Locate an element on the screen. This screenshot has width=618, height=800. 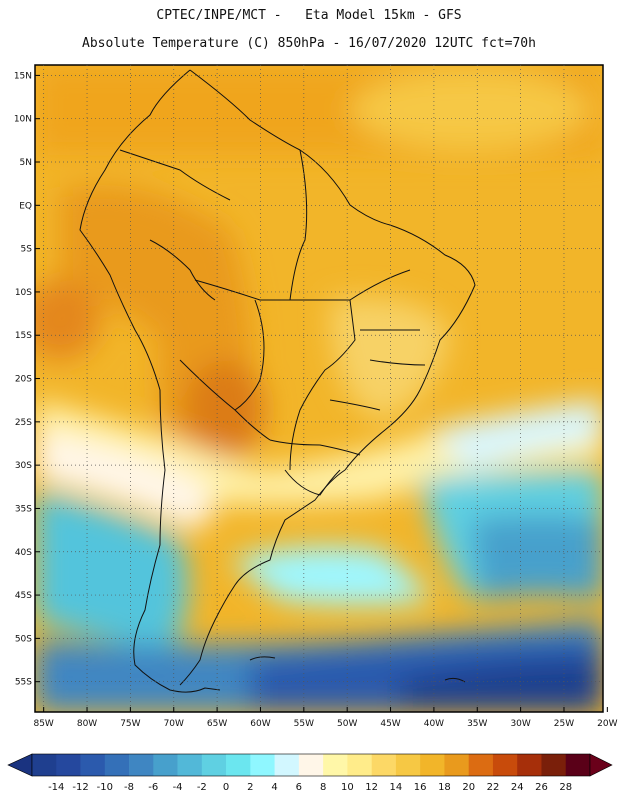
lon-label: 55W is located at coordinates (304, 724).